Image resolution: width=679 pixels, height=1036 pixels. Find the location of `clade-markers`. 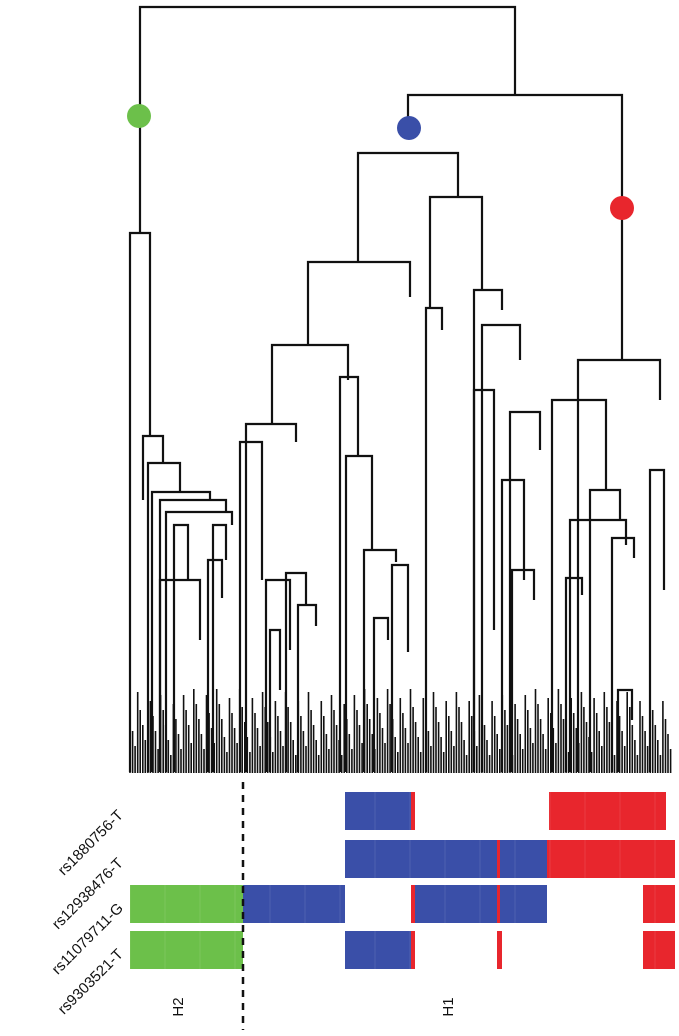

clade-markers is located at coordinates (380, 162).